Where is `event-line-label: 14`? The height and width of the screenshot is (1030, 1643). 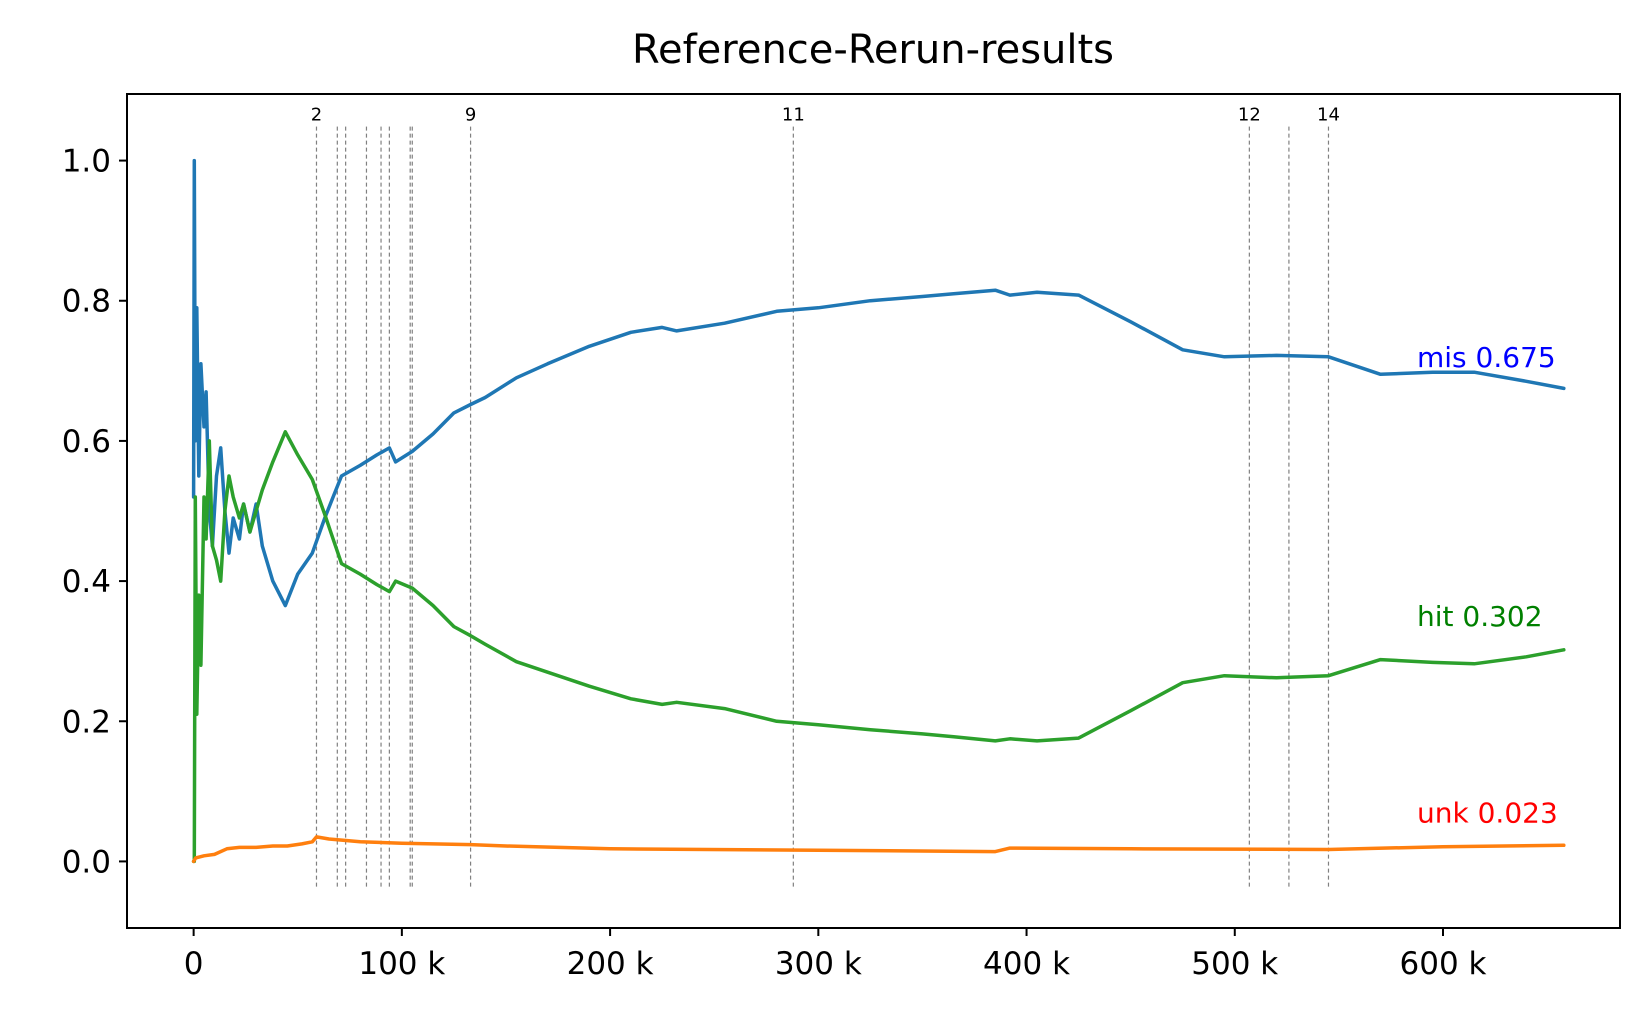 event-line-label: 14 is located at coordinates (1328, 115).